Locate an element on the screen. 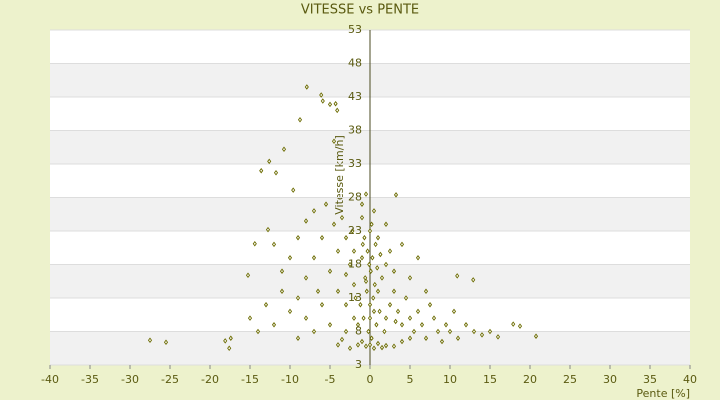 The image size is (720, 400). x-tick-label: -5 is located at coordinates (330, 379).